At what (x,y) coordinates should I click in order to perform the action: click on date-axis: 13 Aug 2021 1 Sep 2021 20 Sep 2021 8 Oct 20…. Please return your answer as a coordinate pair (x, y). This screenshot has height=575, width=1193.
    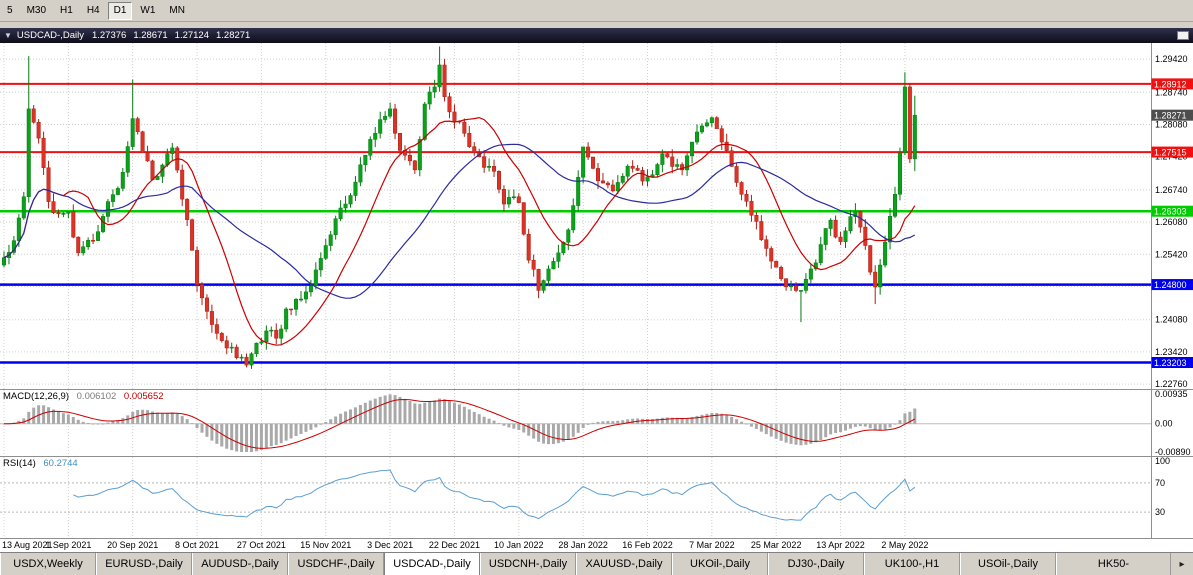
    Looking at the image, I should click on (596, 545).